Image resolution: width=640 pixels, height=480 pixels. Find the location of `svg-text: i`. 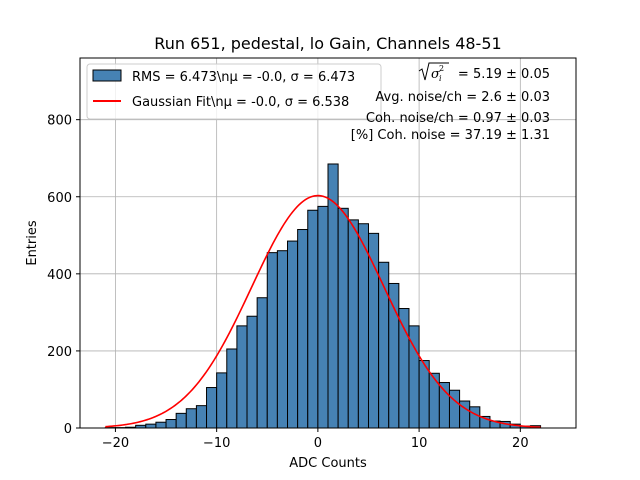

svg-text: i is located at coordinates (440, 78).